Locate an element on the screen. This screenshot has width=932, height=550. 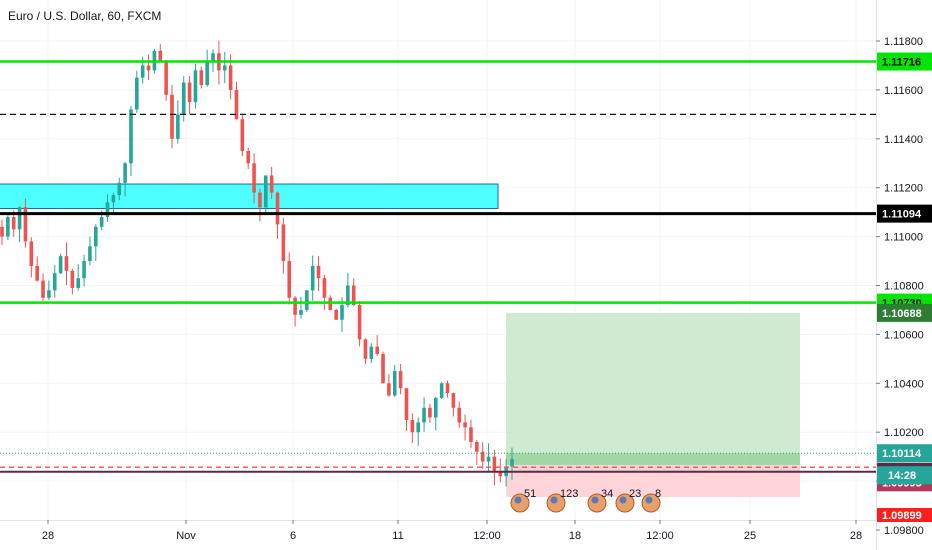
stop-badge-bg is located at coordinates (904, 515).